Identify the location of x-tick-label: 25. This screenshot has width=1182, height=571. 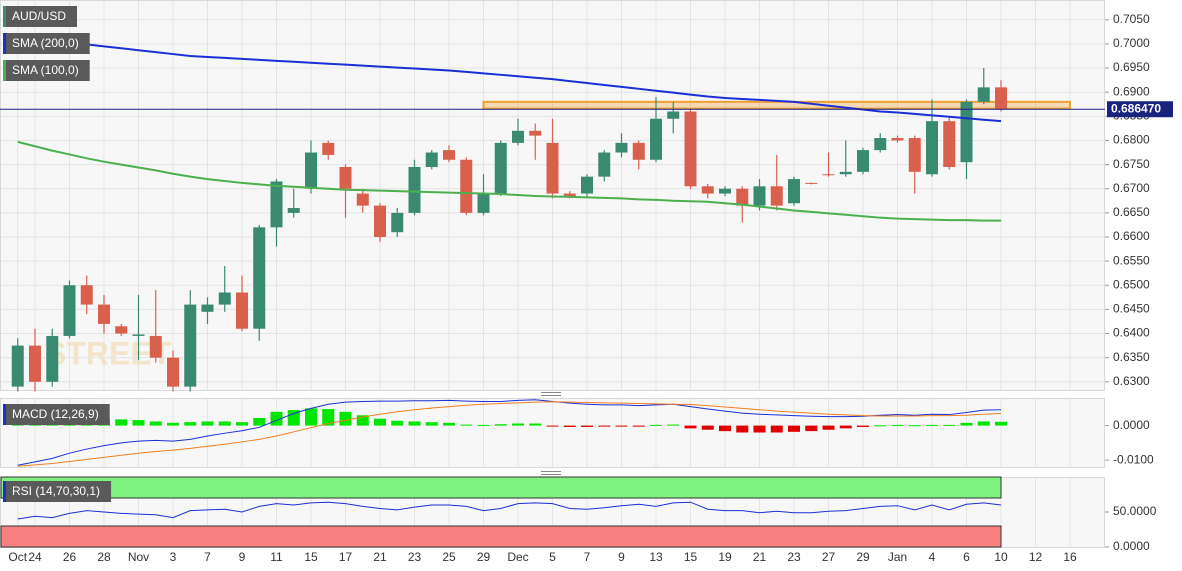
(449, 557).